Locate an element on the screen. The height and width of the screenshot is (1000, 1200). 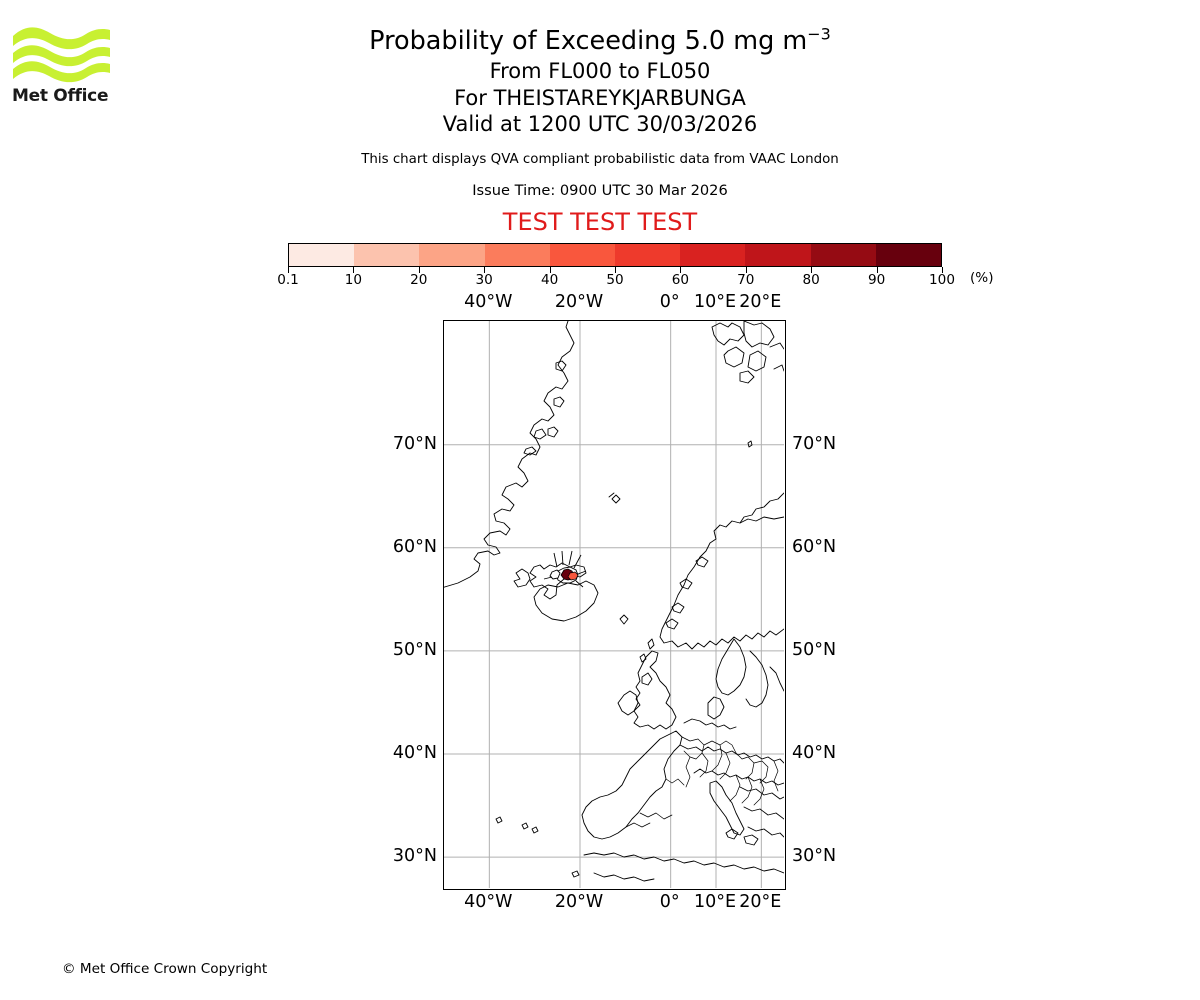
lon-label-top-2: 0° is located at coordinates (669, 302).